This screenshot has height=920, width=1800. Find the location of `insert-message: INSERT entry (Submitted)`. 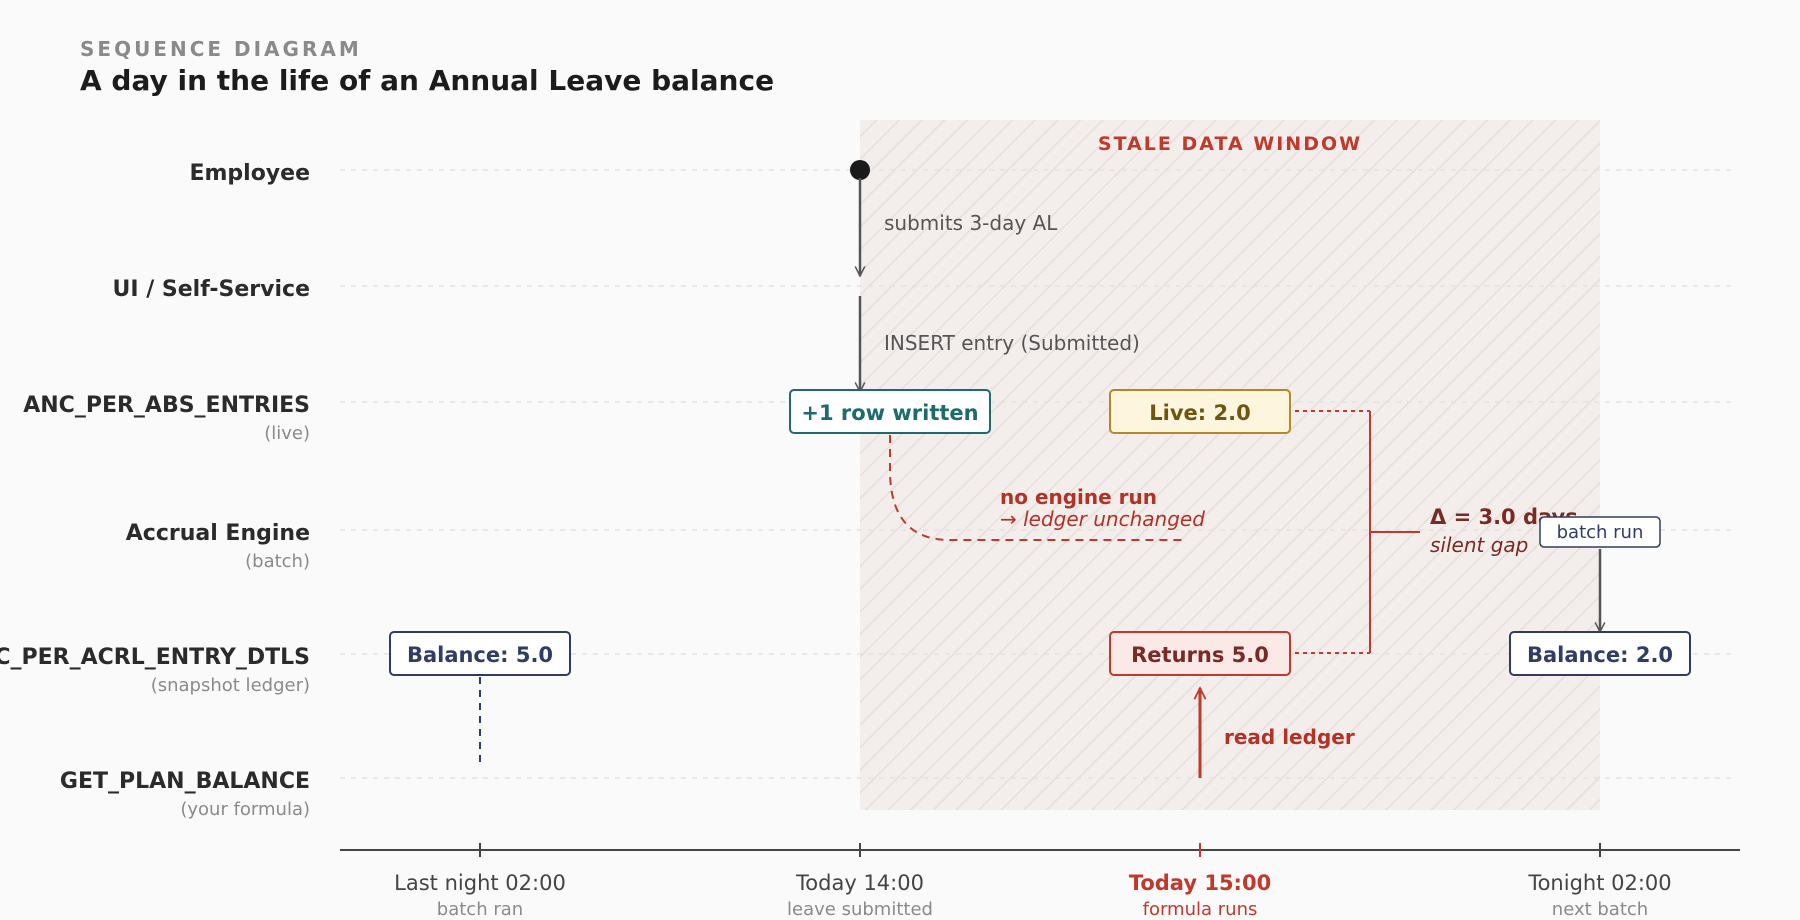

insert-message: INSERT entry (Submitted) is located at coordinates (1012, 343).